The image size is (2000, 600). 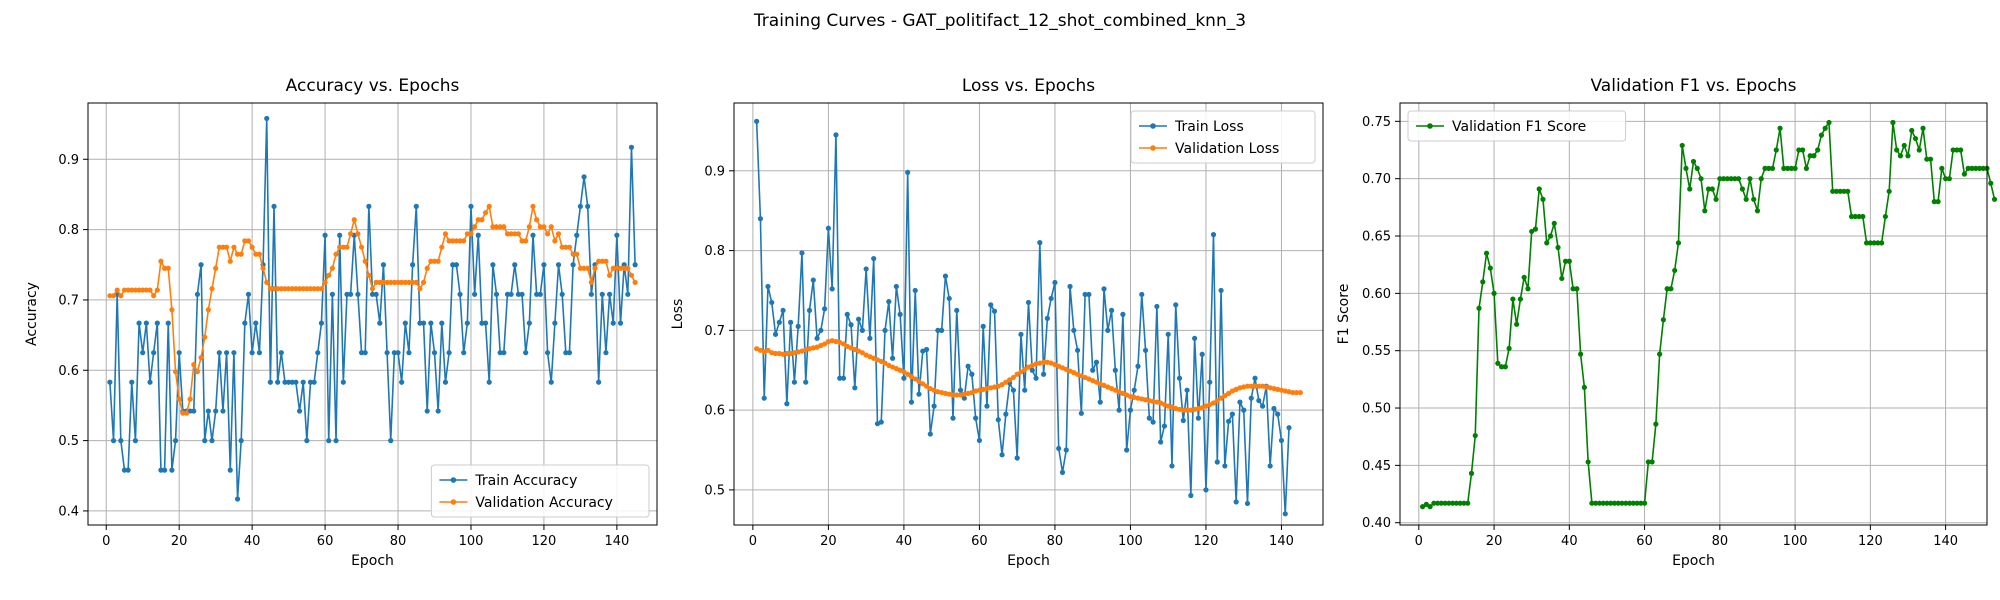 What do you see at coordinates (1227, 149) in the screenshot?
I see `legend-entry-label: Validation Loss` at bounding box center [1227, 149].